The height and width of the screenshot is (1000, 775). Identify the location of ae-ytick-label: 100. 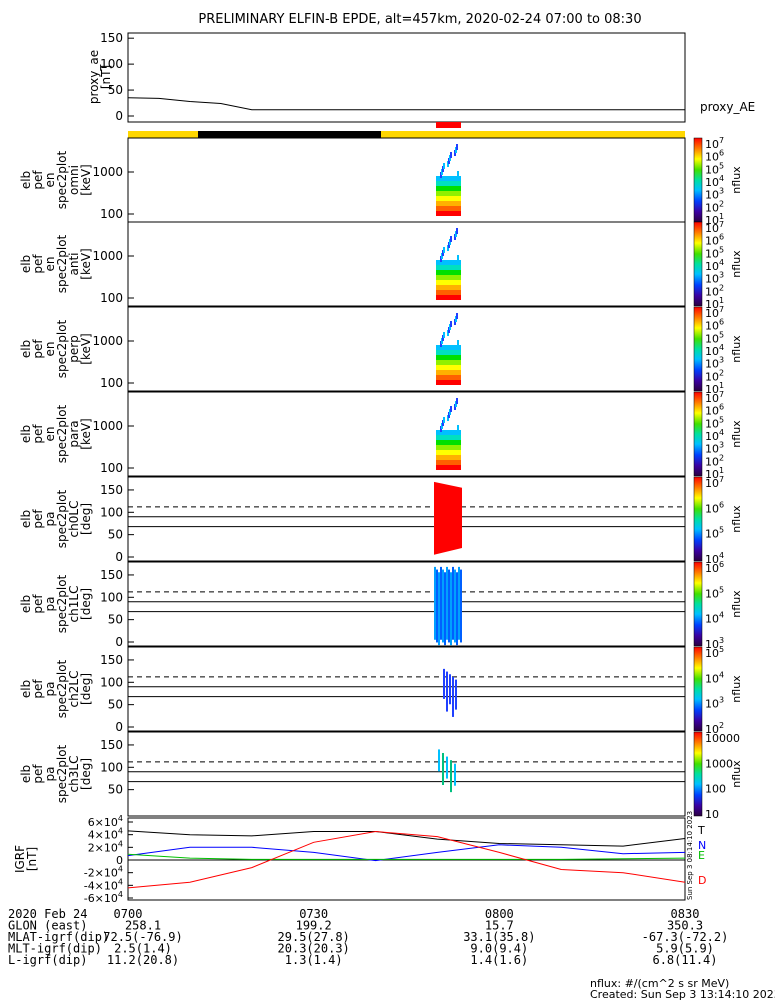
(111, 64).